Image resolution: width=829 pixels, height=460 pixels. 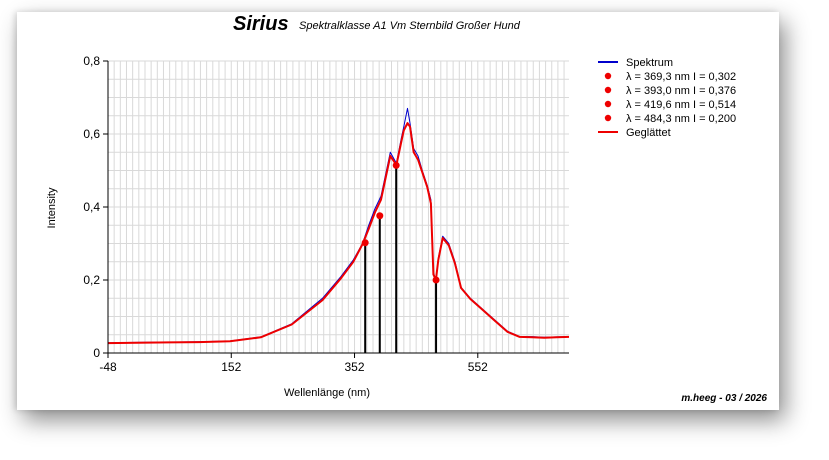 I want to click on x-tick-label: 152, so click(x=231, y=367).